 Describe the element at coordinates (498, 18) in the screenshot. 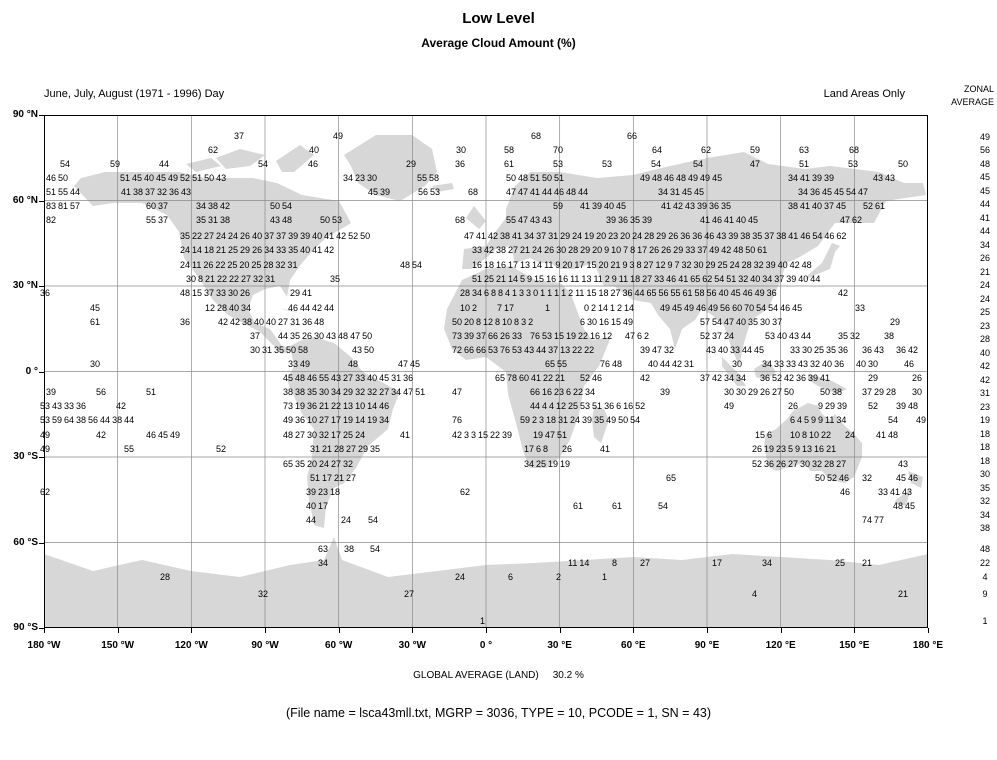

I see `page-title: Low Level` at that location.